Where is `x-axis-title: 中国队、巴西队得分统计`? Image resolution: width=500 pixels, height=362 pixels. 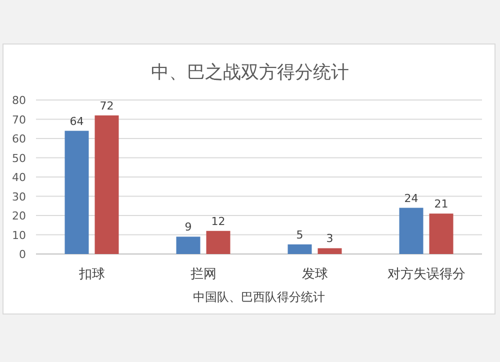 x-axis-title: 中国队、巴西队得分统计 is located at coordinates (259, 297).